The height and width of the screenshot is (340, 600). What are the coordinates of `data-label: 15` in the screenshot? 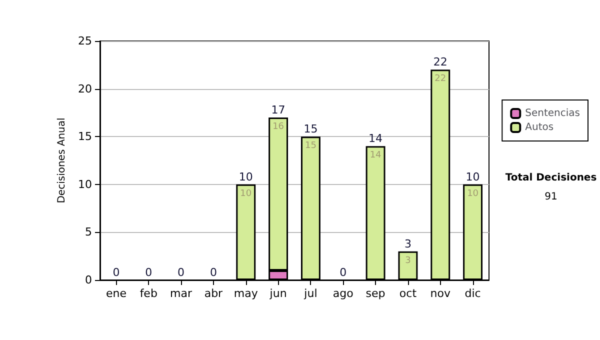 It's located at (310, 146).